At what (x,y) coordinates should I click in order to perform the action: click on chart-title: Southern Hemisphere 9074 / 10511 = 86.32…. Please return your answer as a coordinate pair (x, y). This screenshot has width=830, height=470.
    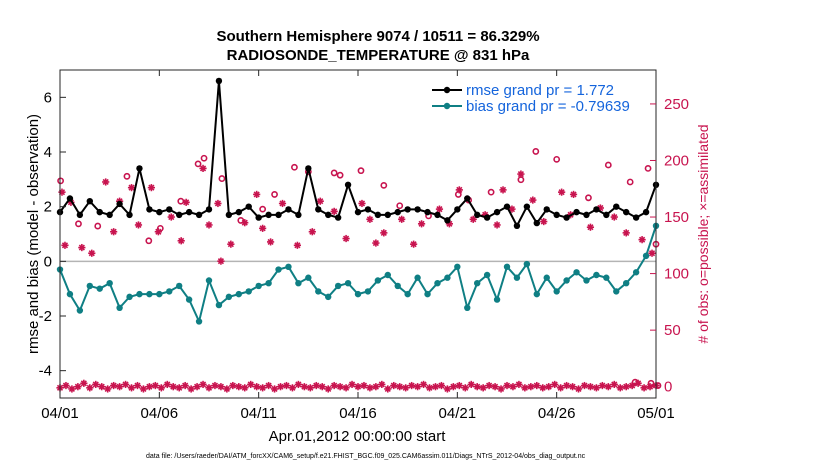
    Looking at the image, I should click on (377, 36).